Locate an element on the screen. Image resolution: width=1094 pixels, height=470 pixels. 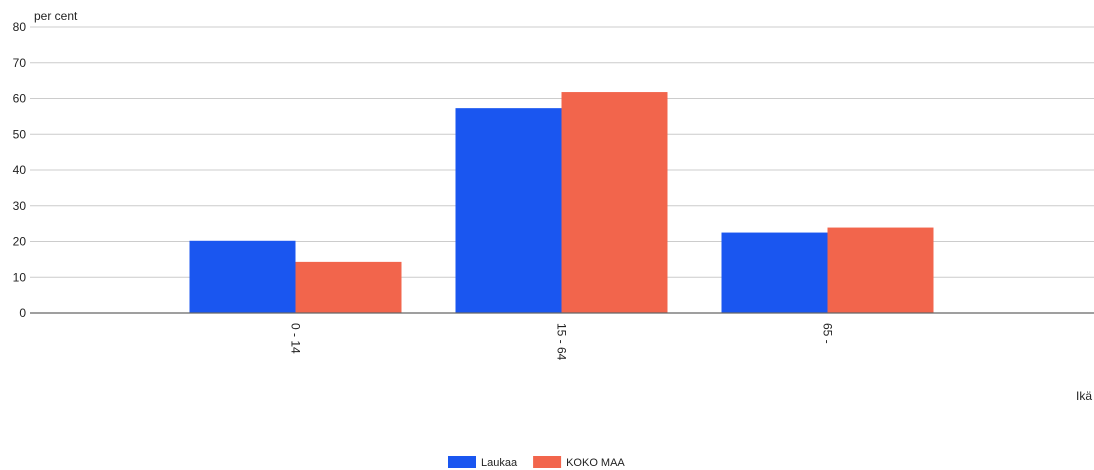
legend-swatch-koko-maa is located at coordinates (547, 462).